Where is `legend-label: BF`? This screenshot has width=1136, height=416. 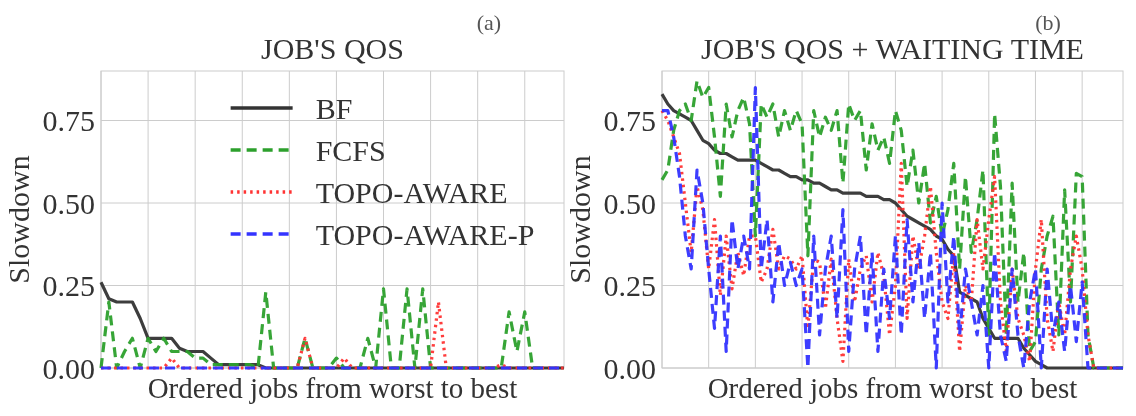 legend-label: BF is located at coordinates (334, 108).